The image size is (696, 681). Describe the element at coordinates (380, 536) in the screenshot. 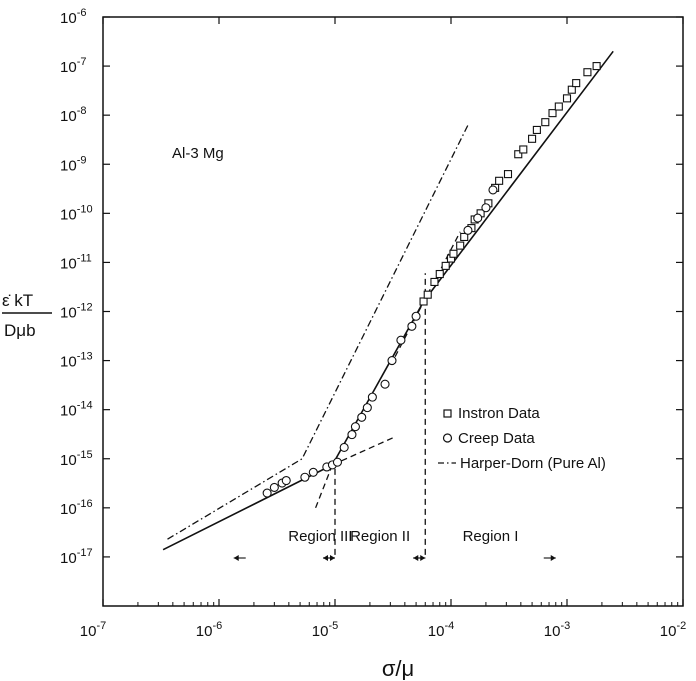

I see `region-label: Region II` at that location.